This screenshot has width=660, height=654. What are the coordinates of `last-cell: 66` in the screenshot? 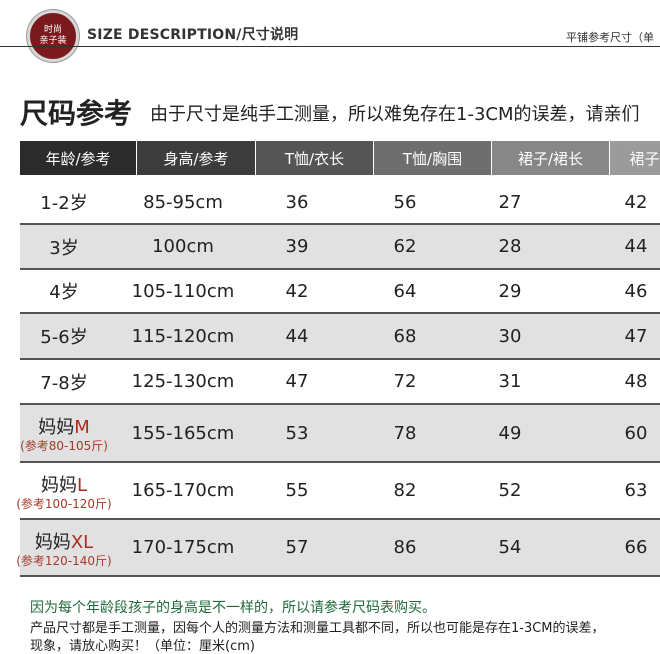 It's located at (636, 547).